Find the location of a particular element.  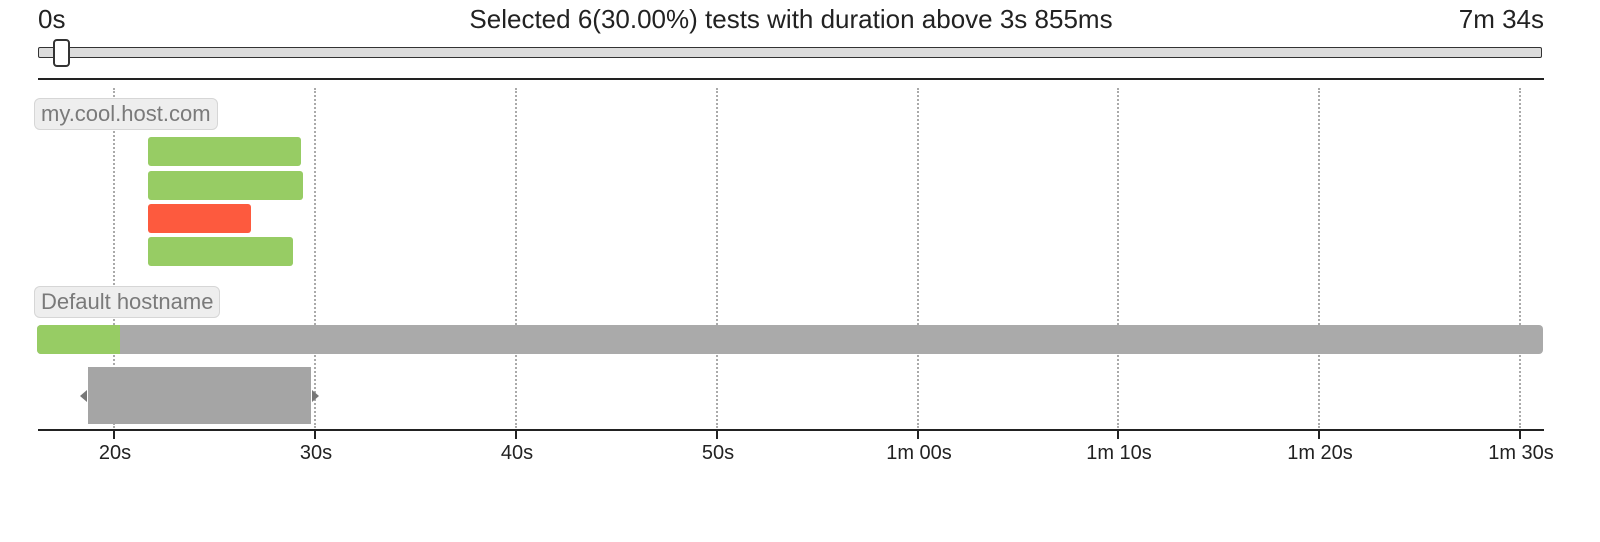

axis-tick-label: 1m 30s is located at coordinates (1521, 453).